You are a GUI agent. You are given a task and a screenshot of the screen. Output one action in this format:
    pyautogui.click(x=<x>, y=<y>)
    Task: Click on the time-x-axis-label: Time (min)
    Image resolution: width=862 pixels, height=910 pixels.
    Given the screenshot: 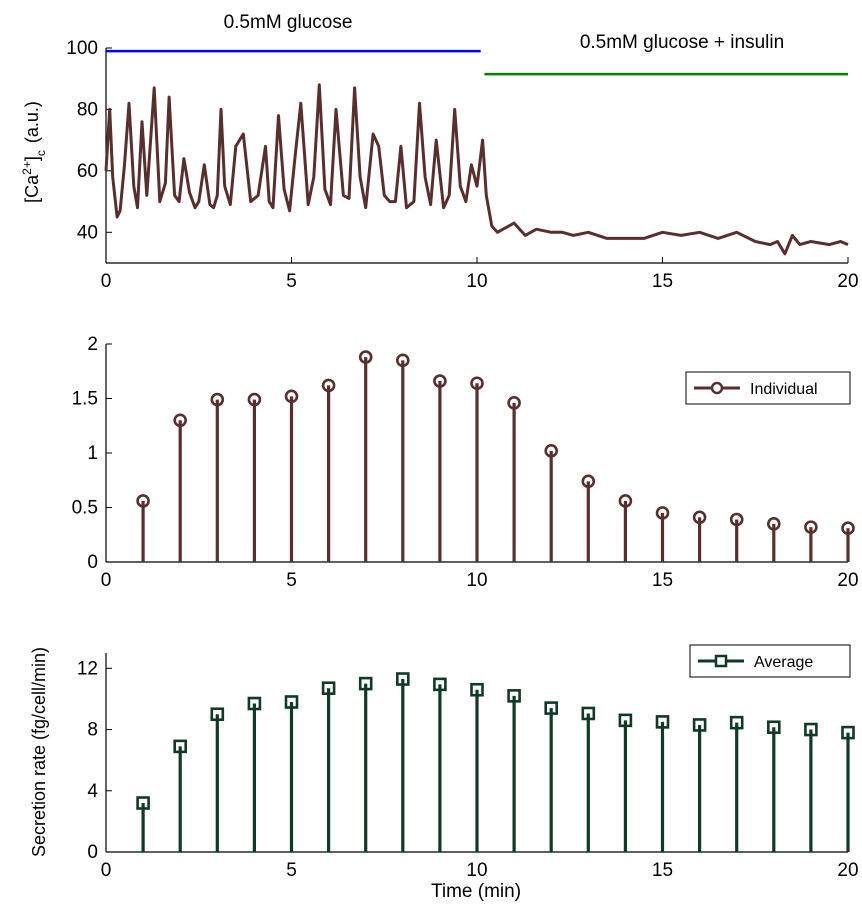 What is the action you would take?
    pyautogui.click(x=476, y=891)
    